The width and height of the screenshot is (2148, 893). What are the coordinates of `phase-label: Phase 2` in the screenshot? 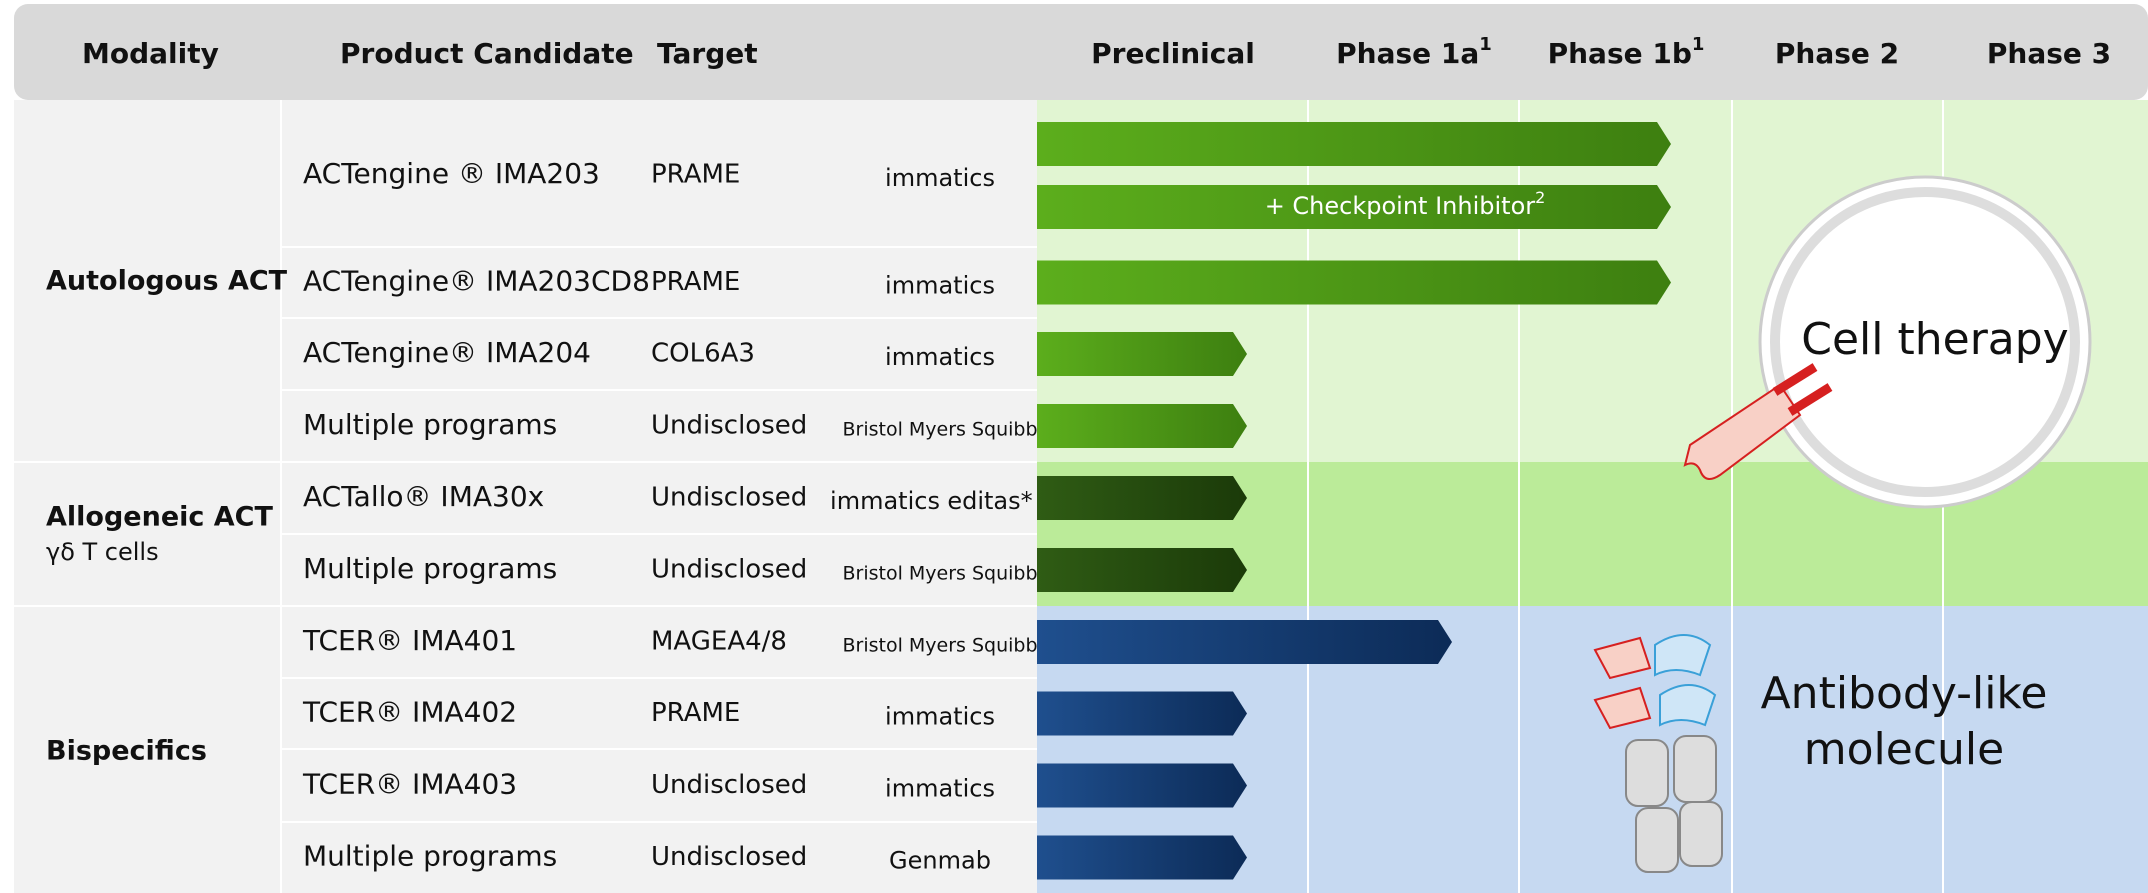 It's located at (1837, 53).